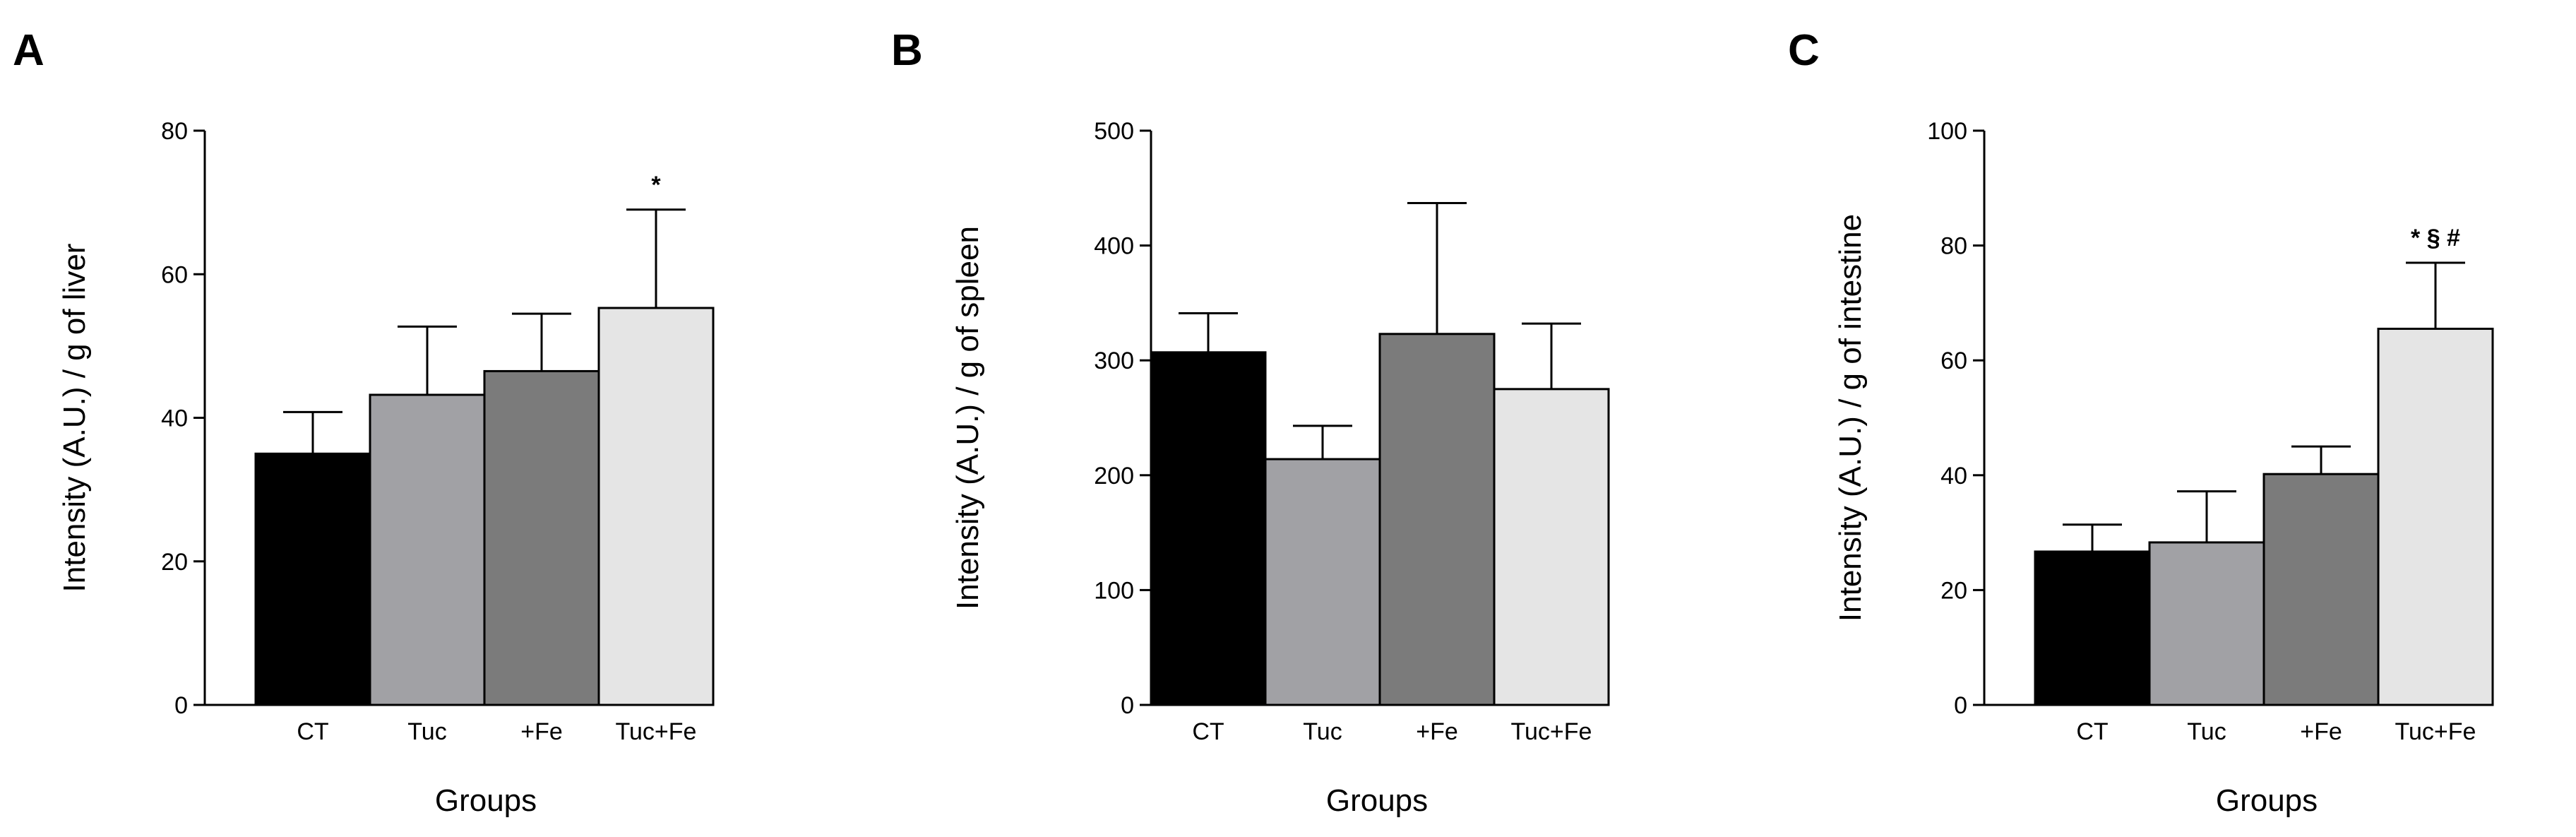 The image size is (2576, 837). Describe the element at coordinates (1114, 361) in the screenshot. I see `y-tick-label: 300` at that location.